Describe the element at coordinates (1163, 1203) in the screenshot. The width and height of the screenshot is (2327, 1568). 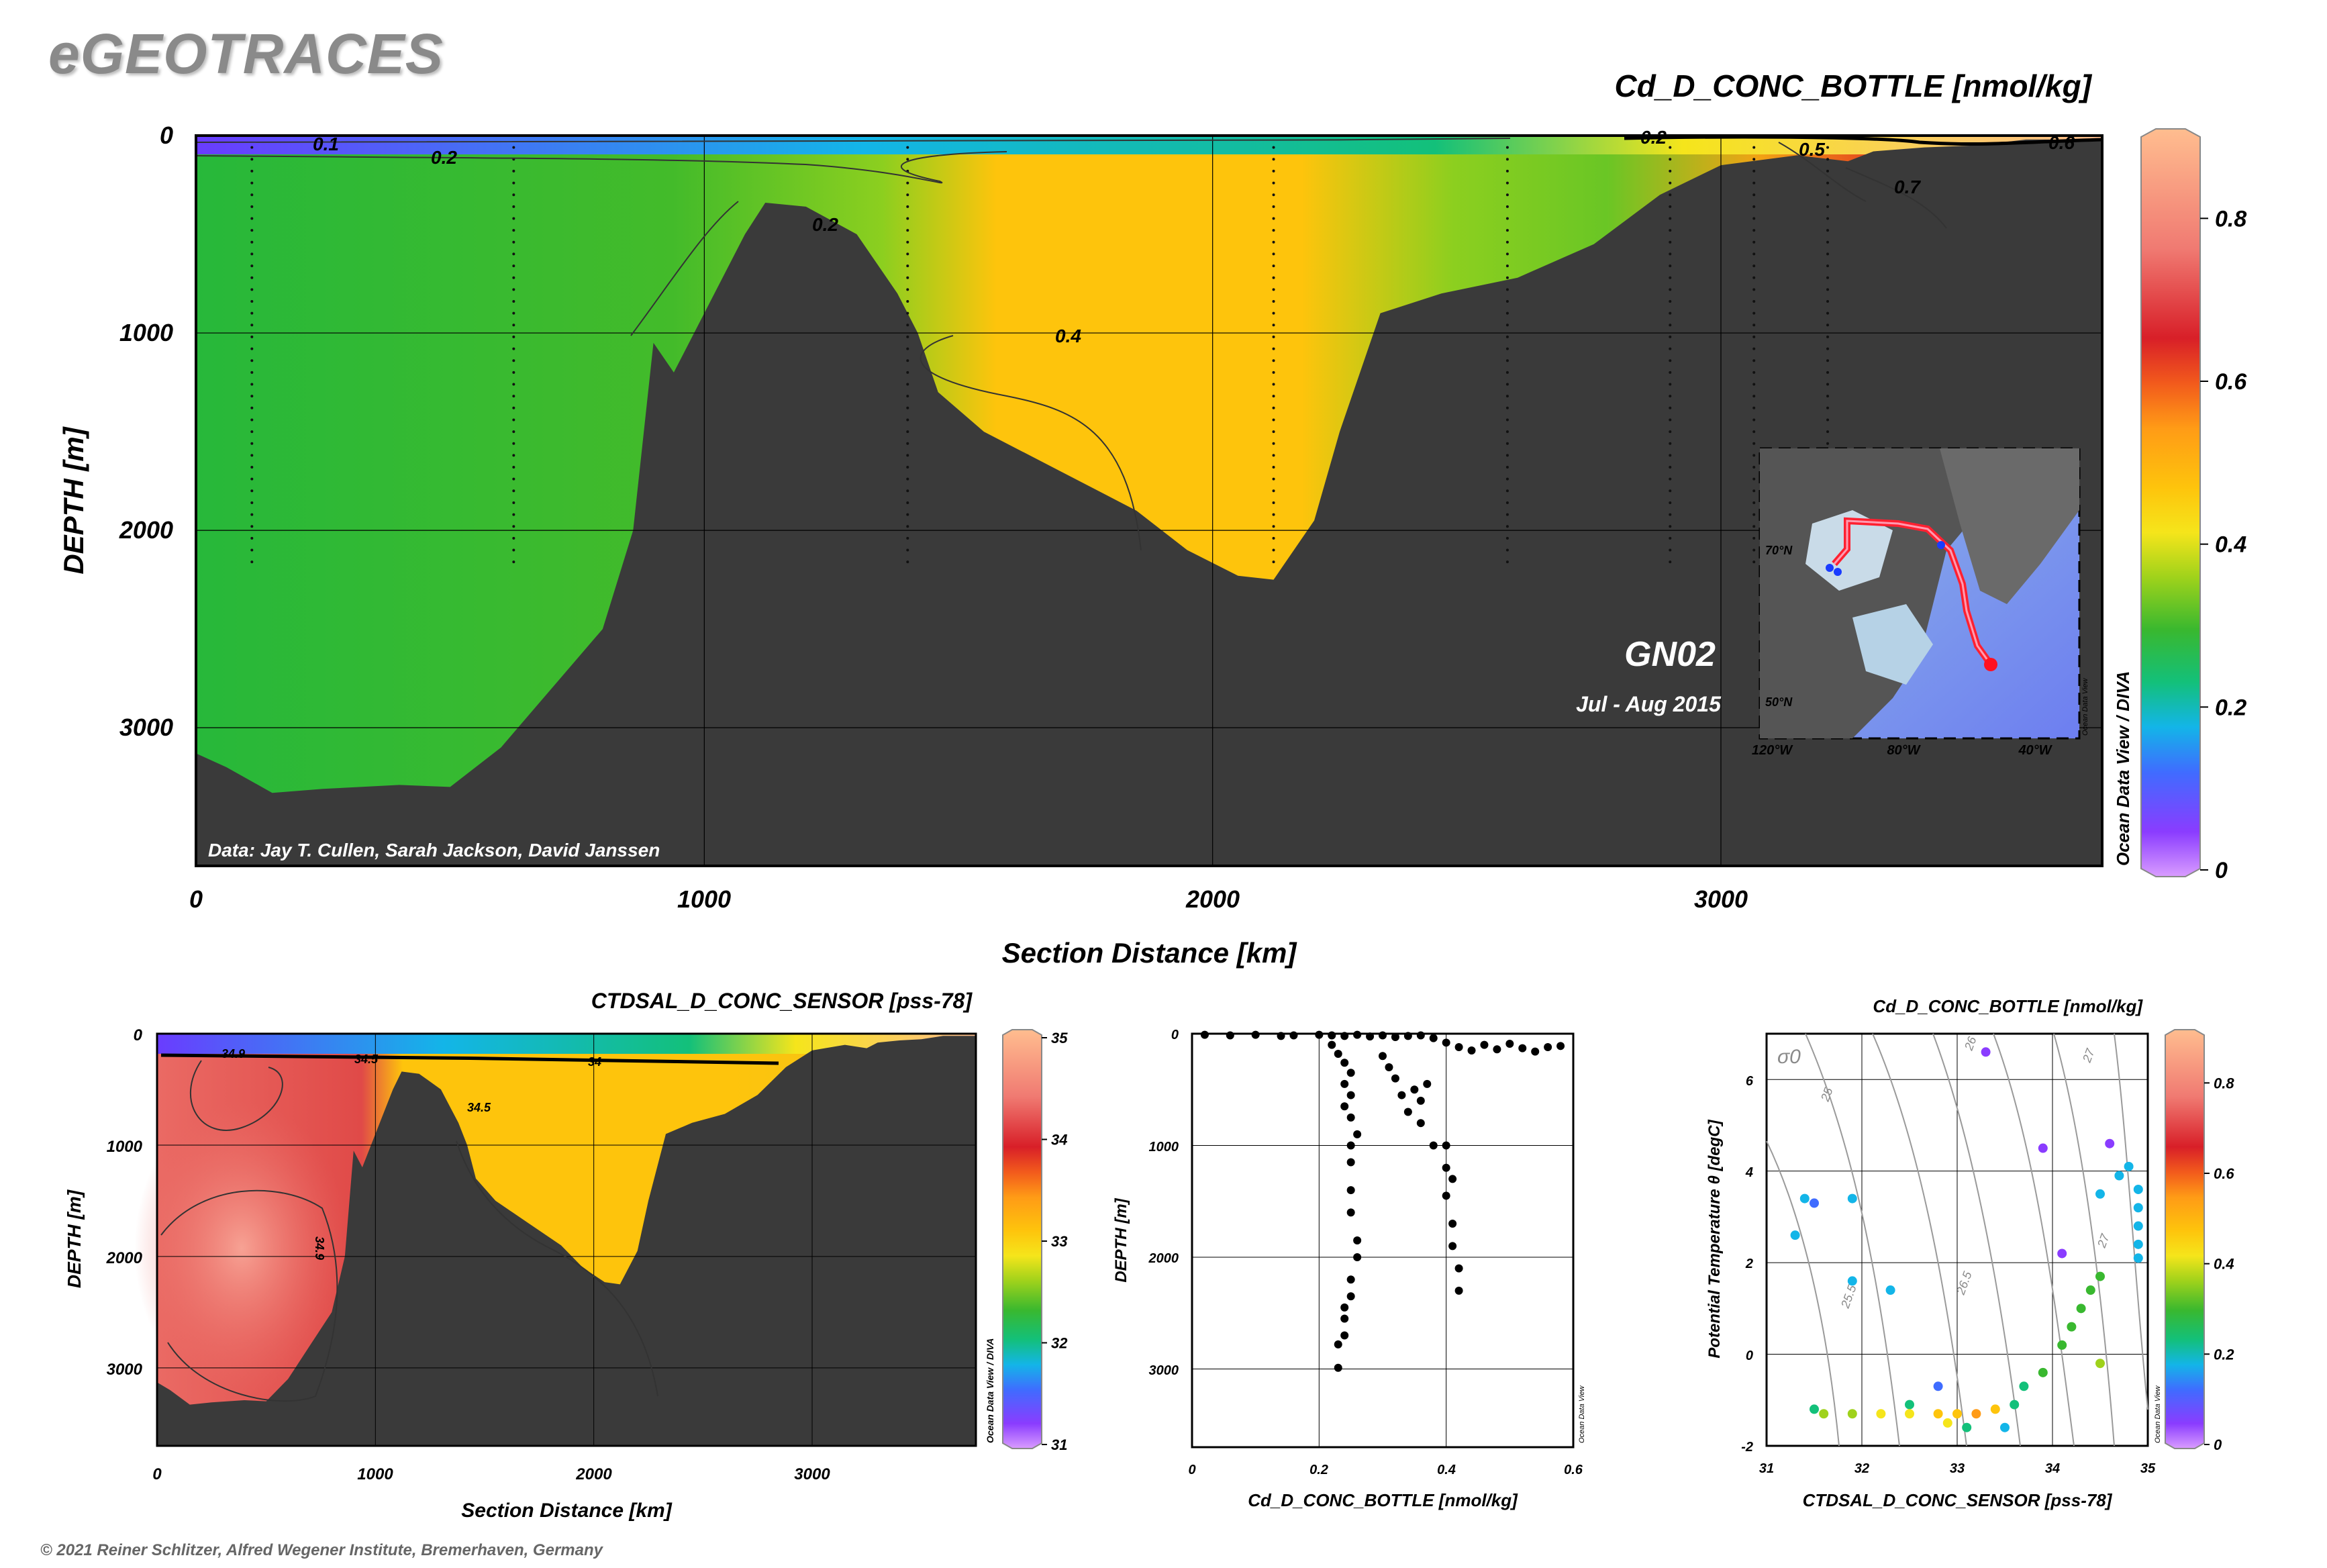
I see `profile-y-ticks: 0 1000 2000 3000` at that location.